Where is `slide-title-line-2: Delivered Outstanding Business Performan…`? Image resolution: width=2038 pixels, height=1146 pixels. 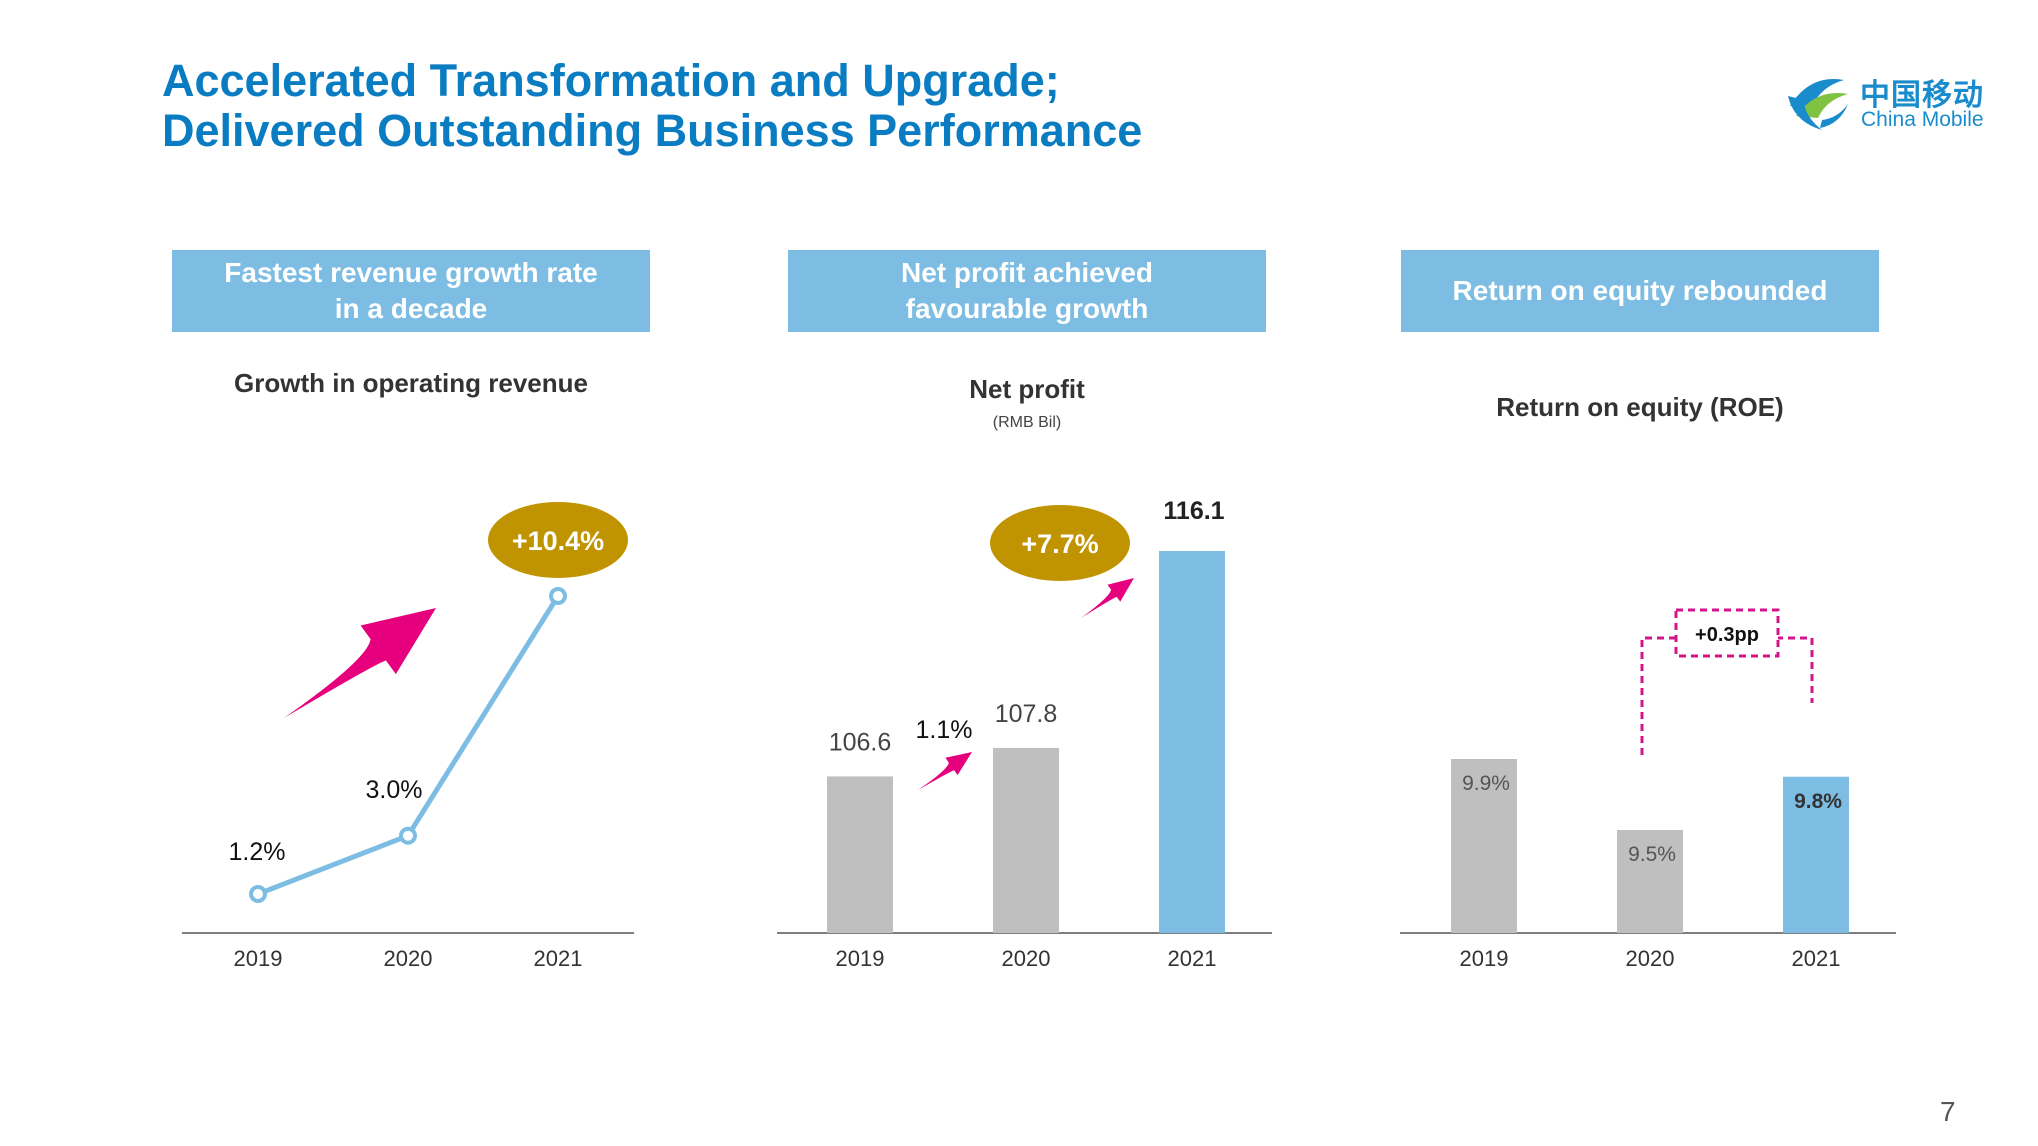
slide-title-line-2: Delivered Outstanding Business Performan… is located at coordinates (652, 130).